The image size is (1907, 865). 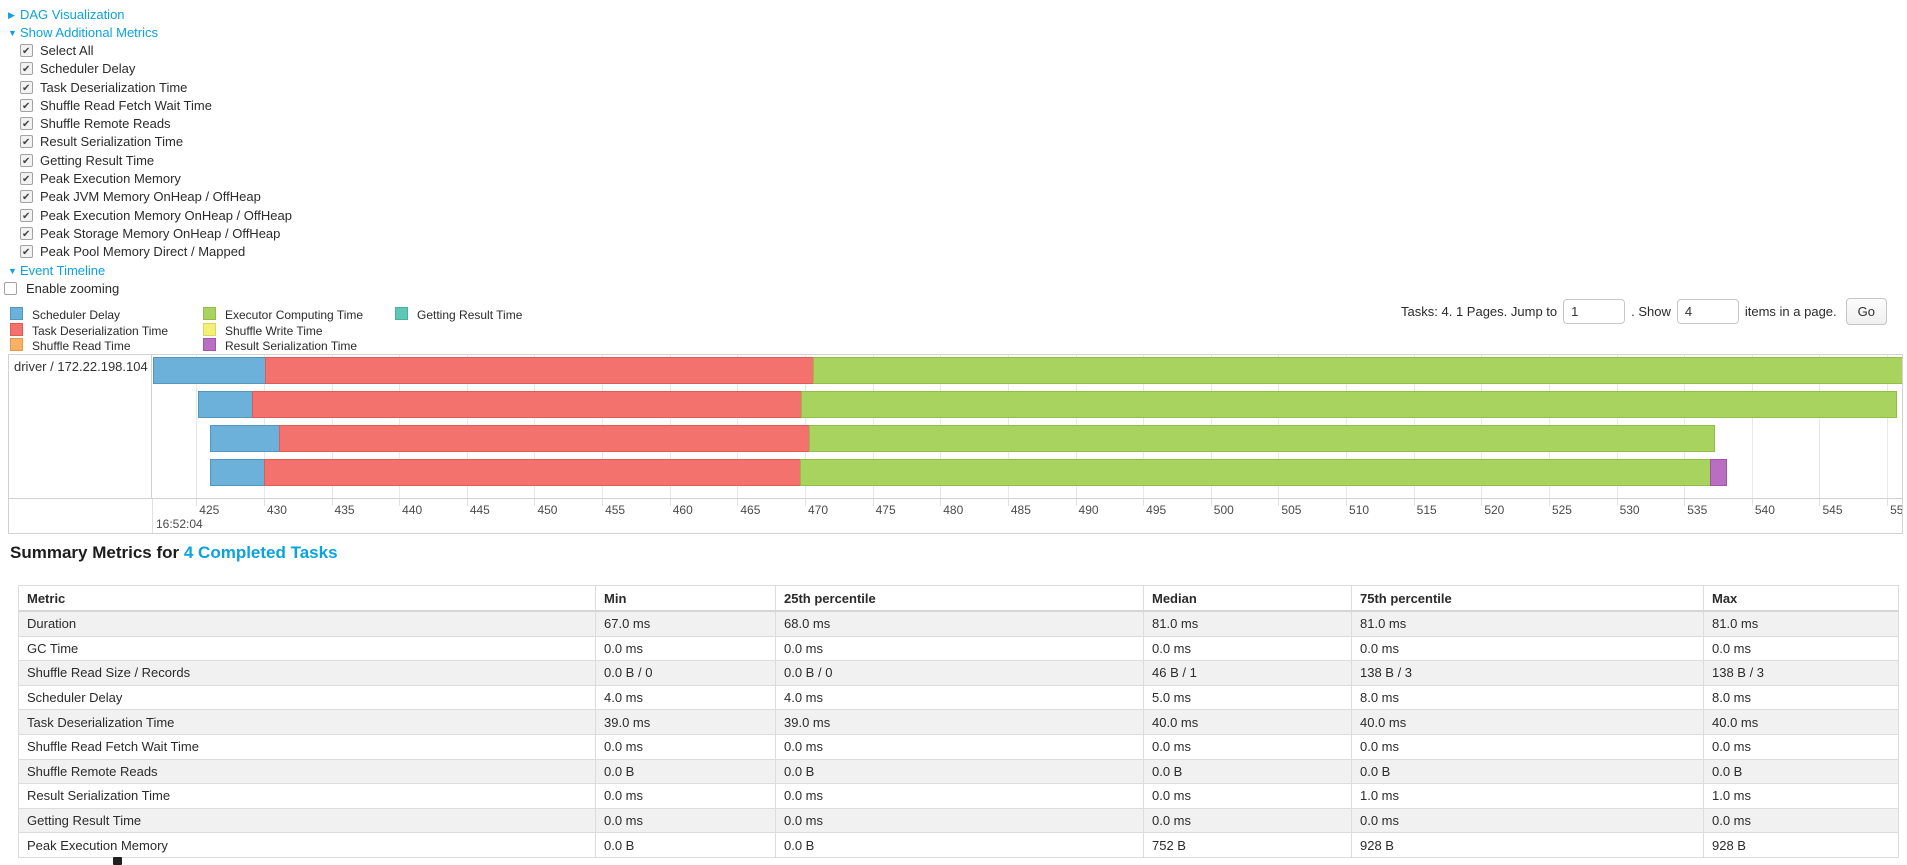 What do you see at coordinates (750, 510) in the screenshot?
I see `axis-tick-label: 465` at bounding box center [750, 510].